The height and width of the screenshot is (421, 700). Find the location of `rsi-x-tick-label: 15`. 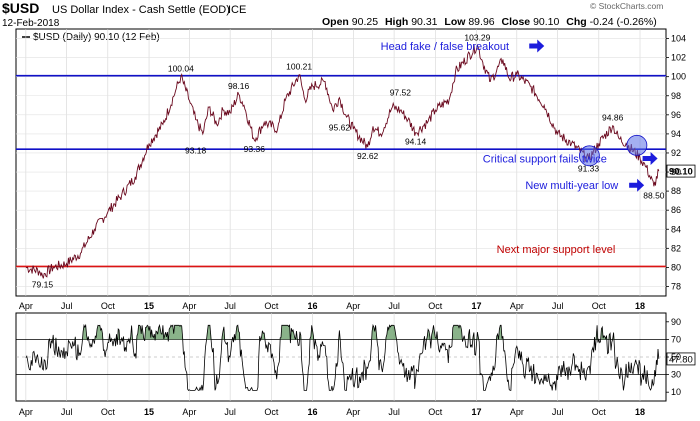

rsi-x-tick-label: 15 is located at coordinates (149, 412).